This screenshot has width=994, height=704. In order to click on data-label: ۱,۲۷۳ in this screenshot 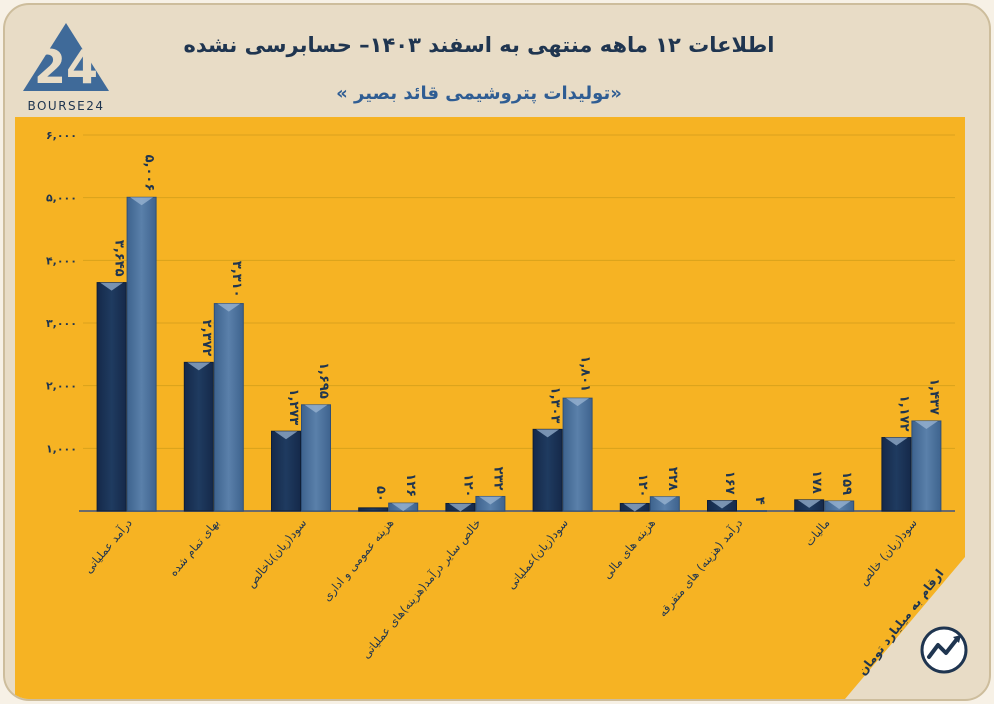, I will do `click(293, 407)`.